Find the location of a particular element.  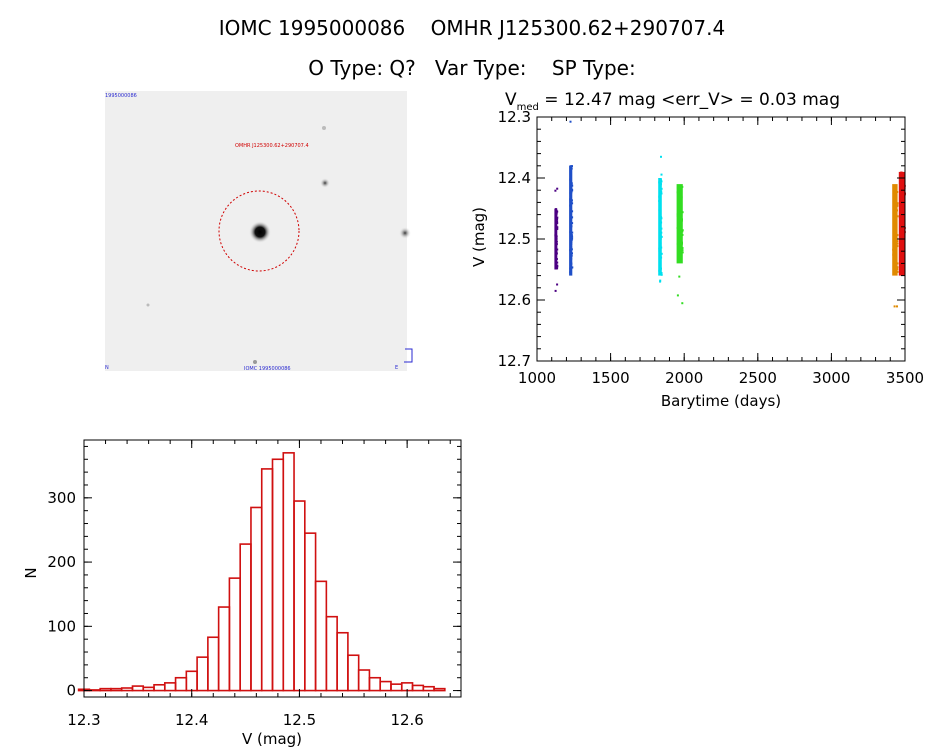

target-star is located at coordinates (260, 232).